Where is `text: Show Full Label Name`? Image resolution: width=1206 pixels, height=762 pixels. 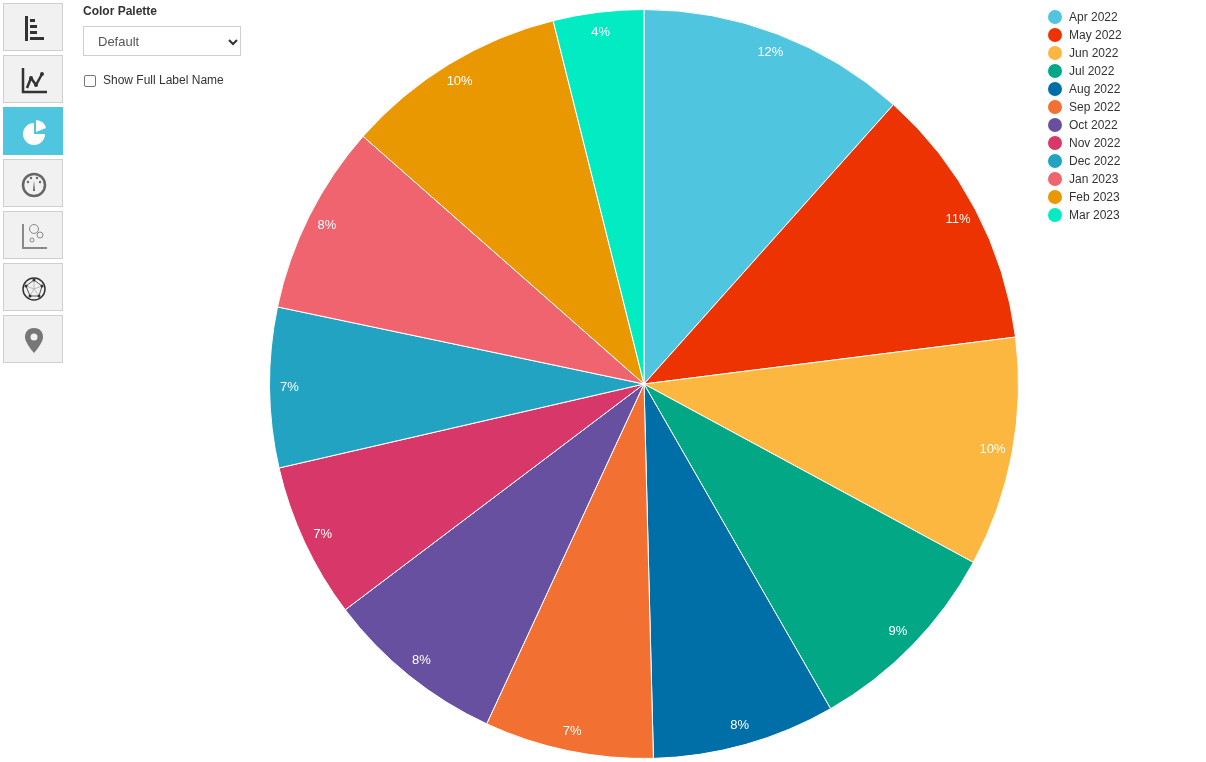 text: Show Full Label Name is located at coordinates (163, 80).